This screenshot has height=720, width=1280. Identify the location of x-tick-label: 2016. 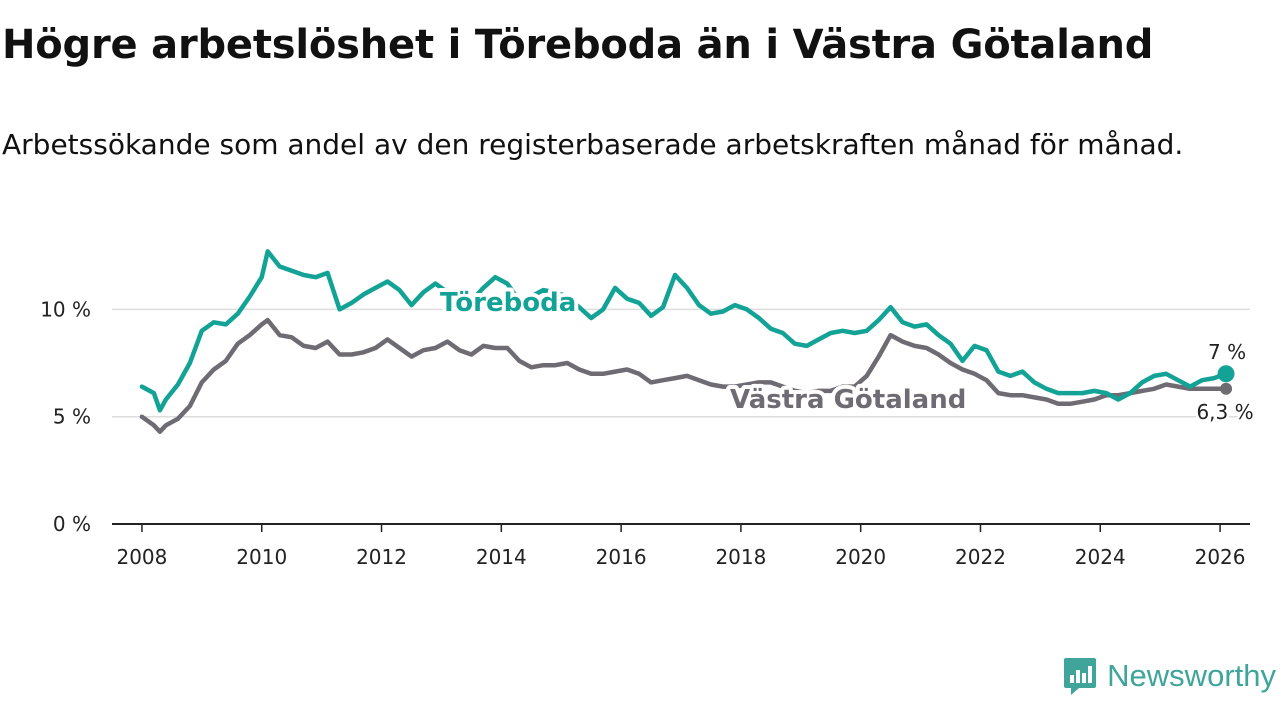
(621, 557).